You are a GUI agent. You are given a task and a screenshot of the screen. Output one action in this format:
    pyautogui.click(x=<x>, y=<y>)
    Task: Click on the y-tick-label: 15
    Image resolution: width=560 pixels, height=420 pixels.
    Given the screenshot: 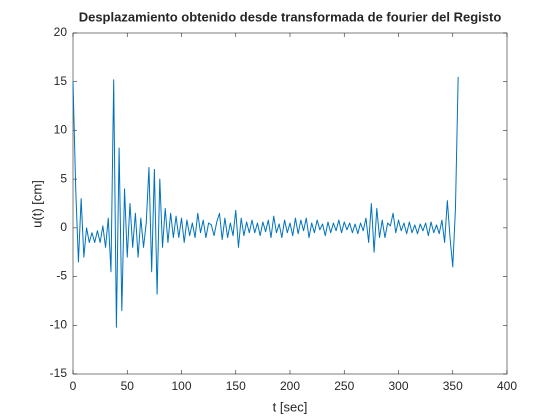 What is the action you would take?
    pyautogui.click(x=61, y=81)
    